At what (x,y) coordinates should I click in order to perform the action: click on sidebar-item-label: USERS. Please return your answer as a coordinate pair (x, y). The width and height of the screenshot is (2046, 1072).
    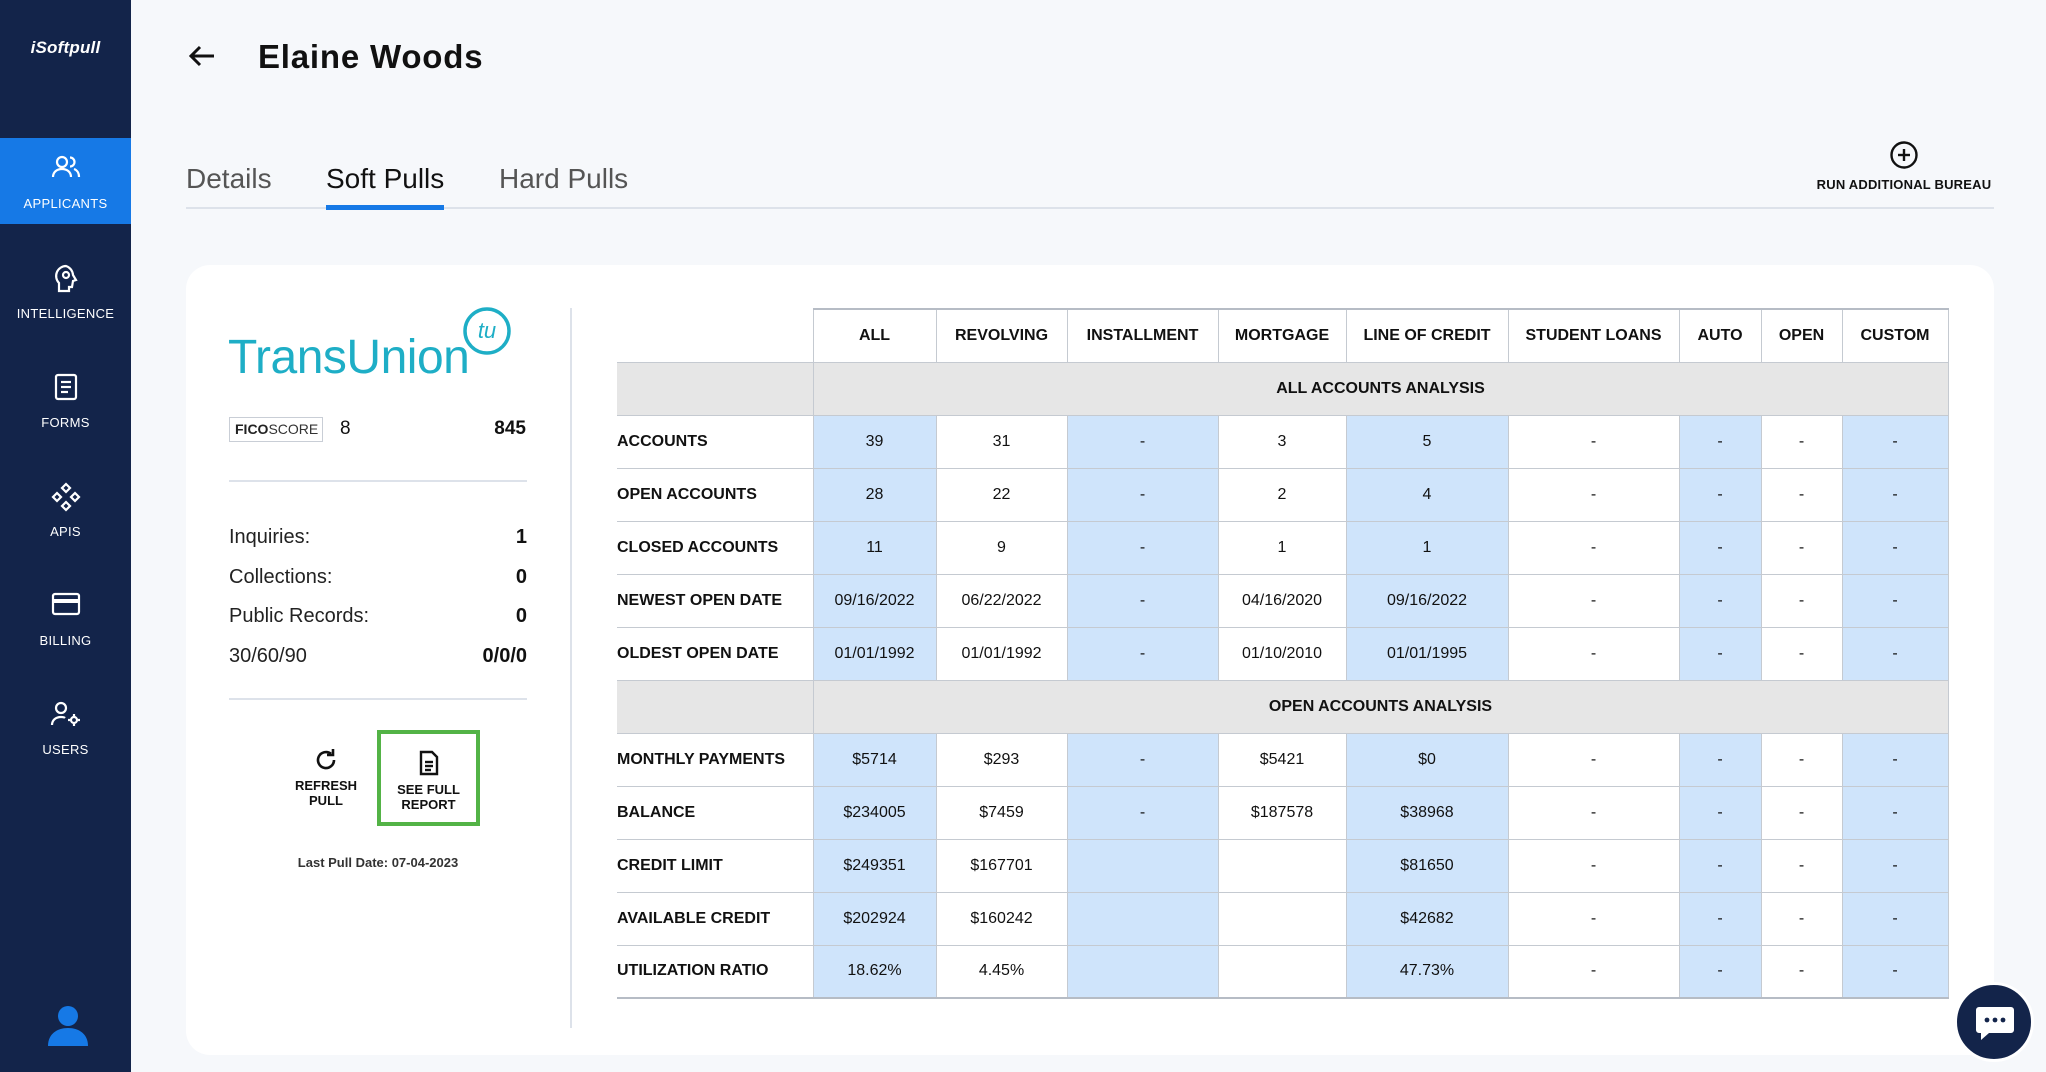
    Looking at the image, I should click on (65, 749).